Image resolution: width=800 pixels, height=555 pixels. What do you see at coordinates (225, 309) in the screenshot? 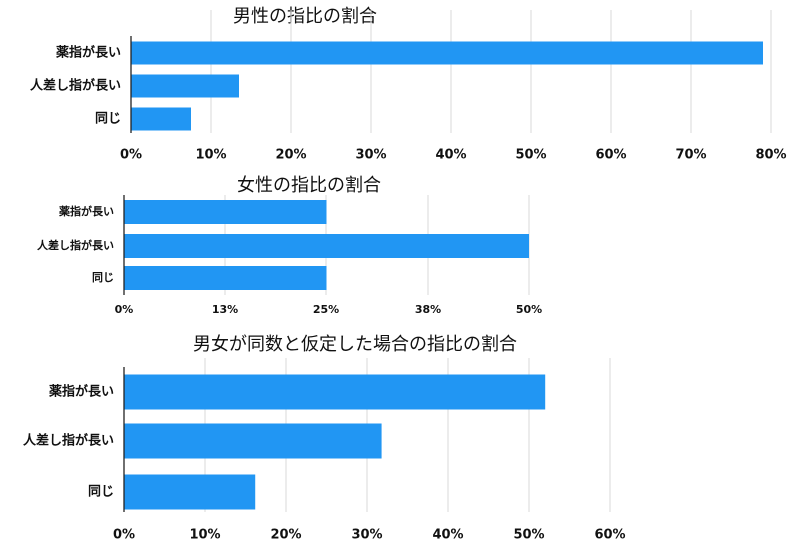
I see `tick-label: 13%` at bounding box center [225, 309].